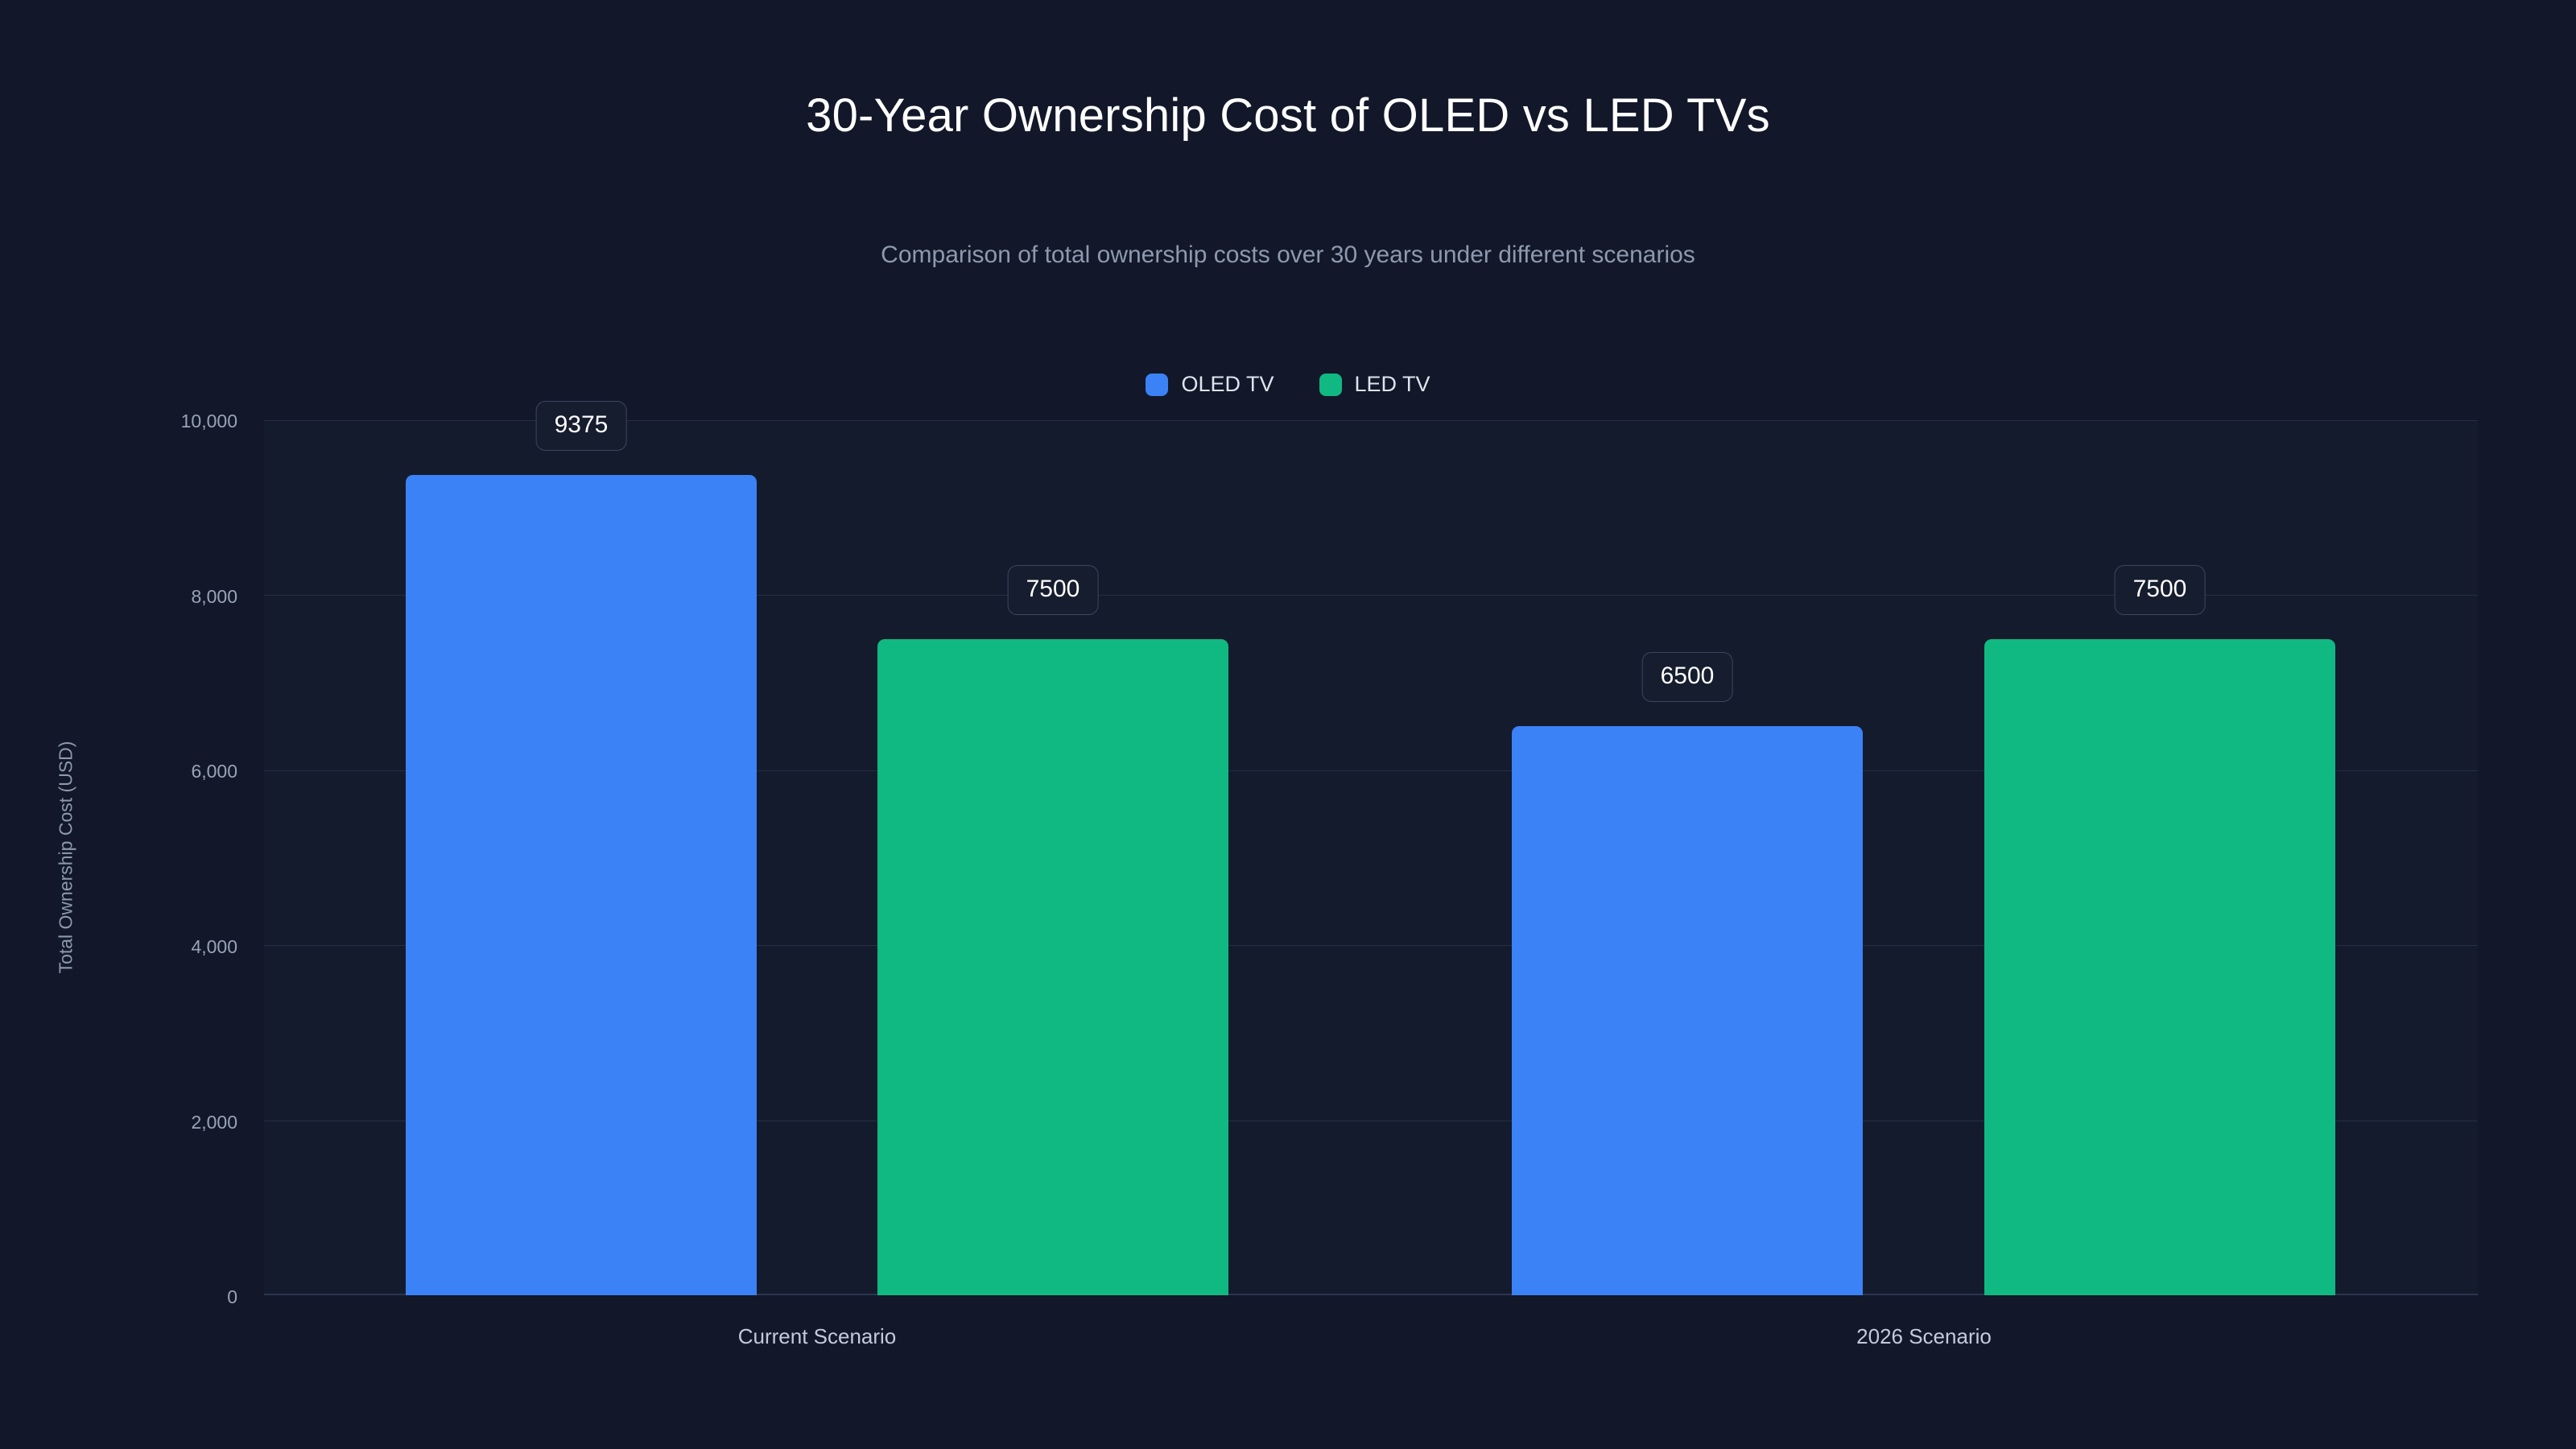  I want to click on y-tick-label-8000: 8,000, so click(214, 596).